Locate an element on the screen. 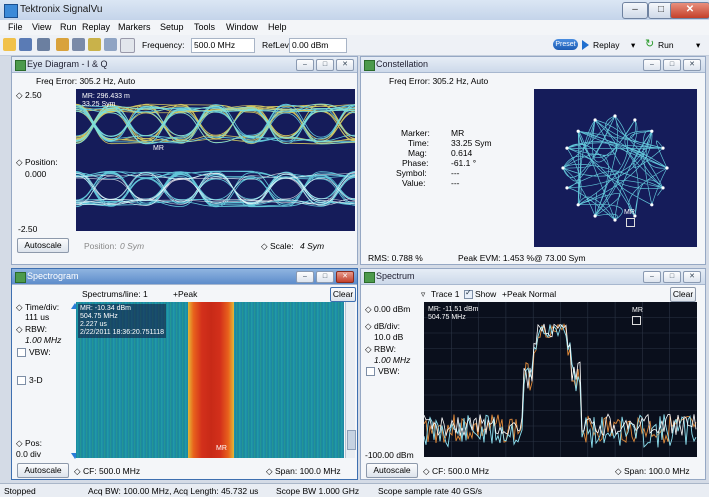  spectrogram-rbw-value: 1.00 MHz is located at coordinates (43, 340).